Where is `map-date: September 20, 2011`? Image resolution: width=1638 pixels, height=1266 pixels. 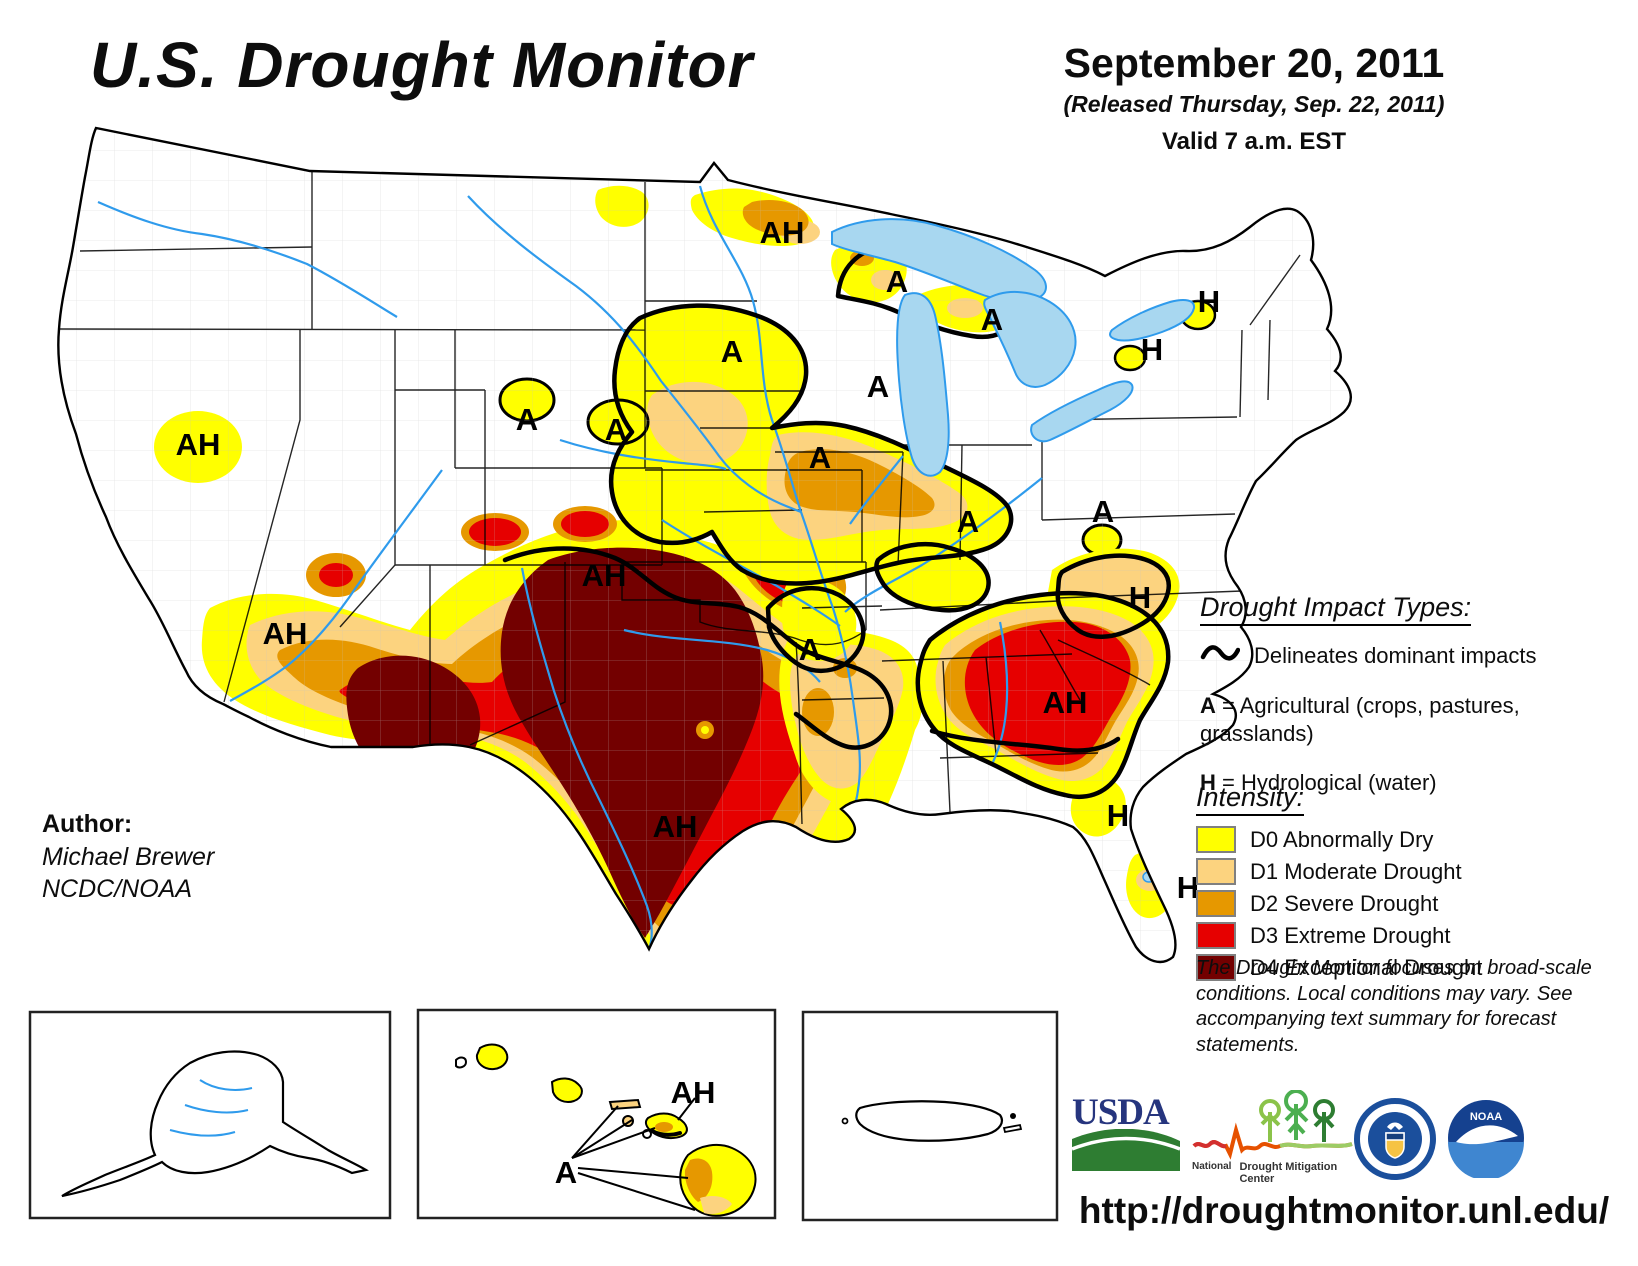 map-date: September 20, 2011 is located at coordinates (1254, 63).